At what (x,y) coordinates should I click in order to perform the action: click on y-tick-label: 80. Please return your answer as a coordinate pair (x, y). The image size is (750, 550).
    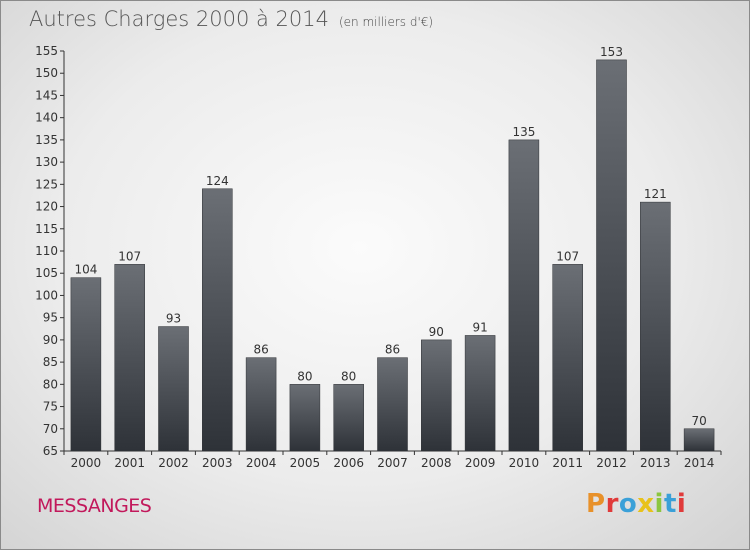
    Looking at the image, I should click on (50, 384).